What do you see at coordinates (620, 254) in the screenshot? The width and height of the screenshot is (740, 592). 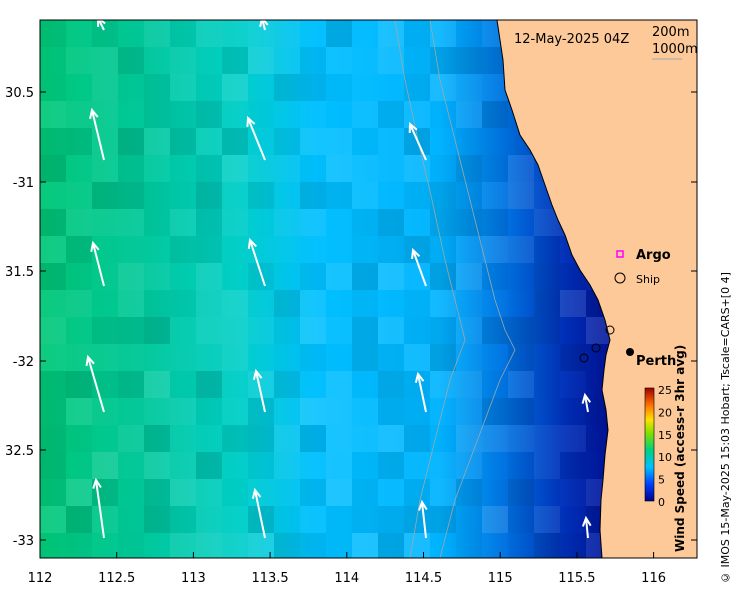 I see `argo-marker` at bounding box center [620, 254].